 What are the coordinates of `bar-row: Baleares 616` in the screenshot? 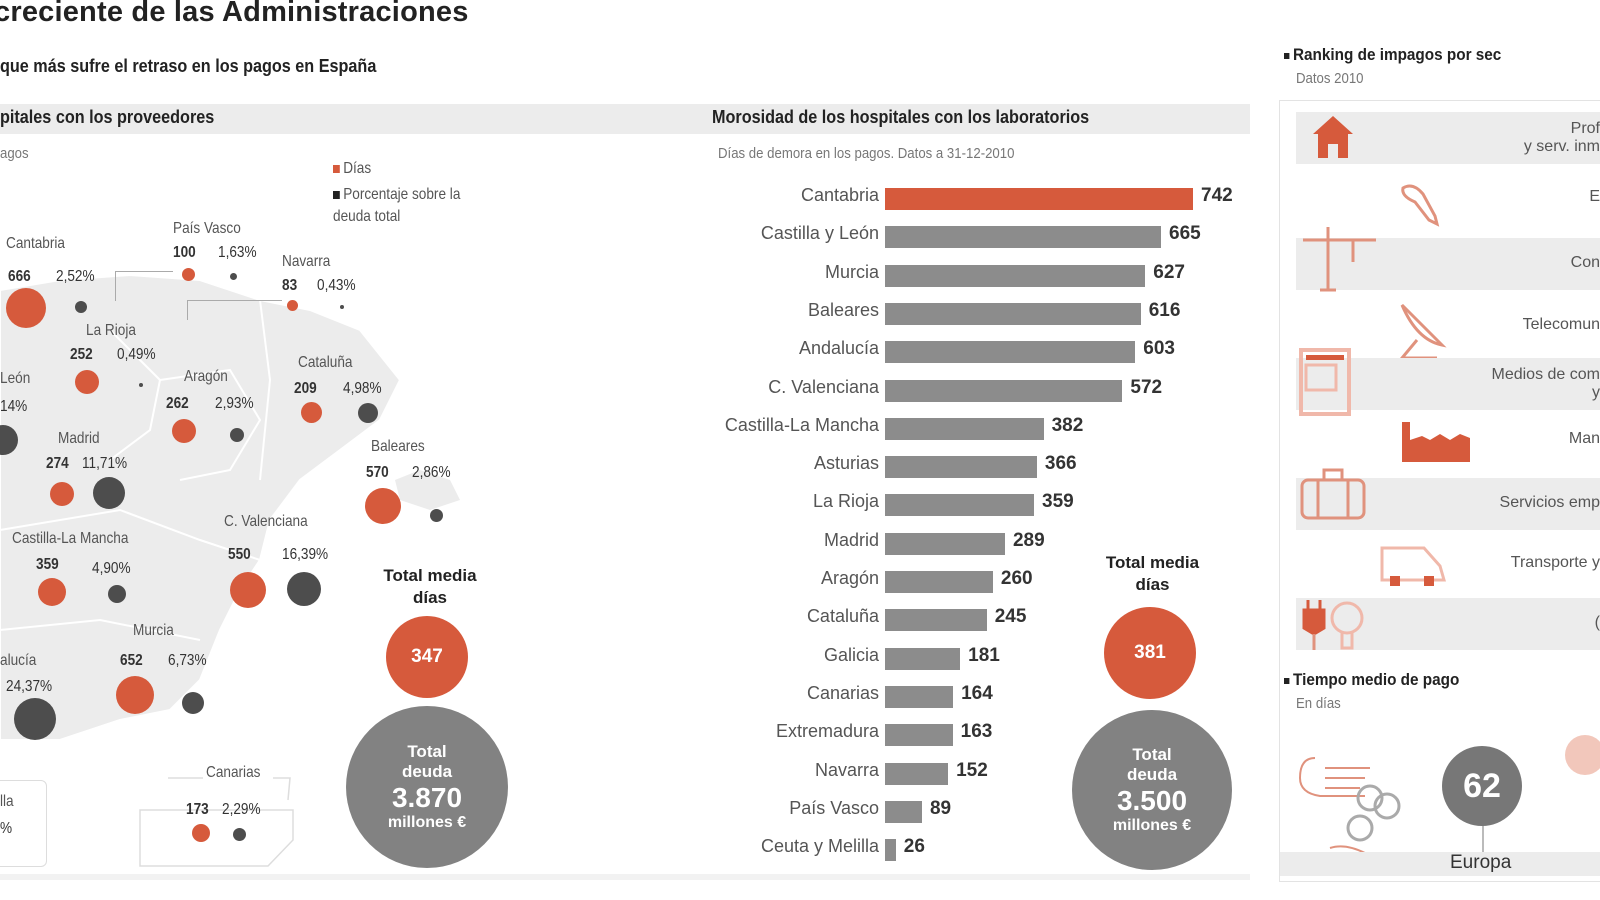 It's located at (980, 314).